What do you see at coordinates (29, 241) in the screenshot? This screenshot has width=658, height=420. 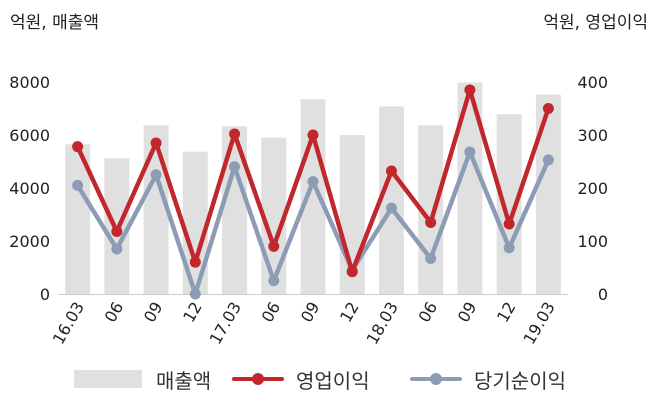 I see `left-tick-label: 2000` at bounding box center [29, 241].